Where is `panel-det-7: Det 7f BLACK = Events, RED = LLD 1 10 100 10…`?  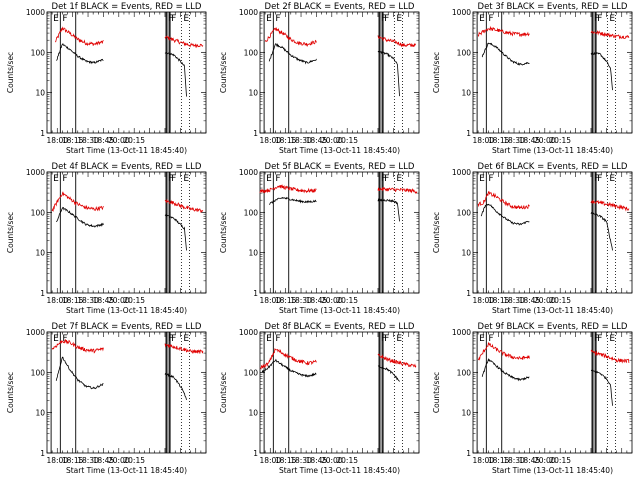 panel-det-7: Det 7f BLACK = Events, RED = LLD 1 10 100 10… is located at coordinates (106, 398).